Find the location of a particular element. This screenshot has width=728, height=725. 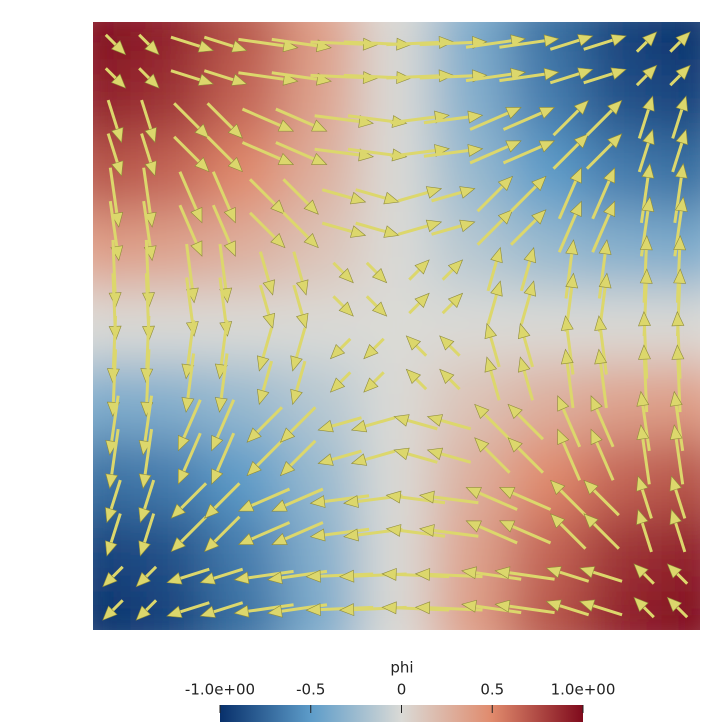

colorbar-tick-label: 1.0e+00 is located at coordinates (583, 690).